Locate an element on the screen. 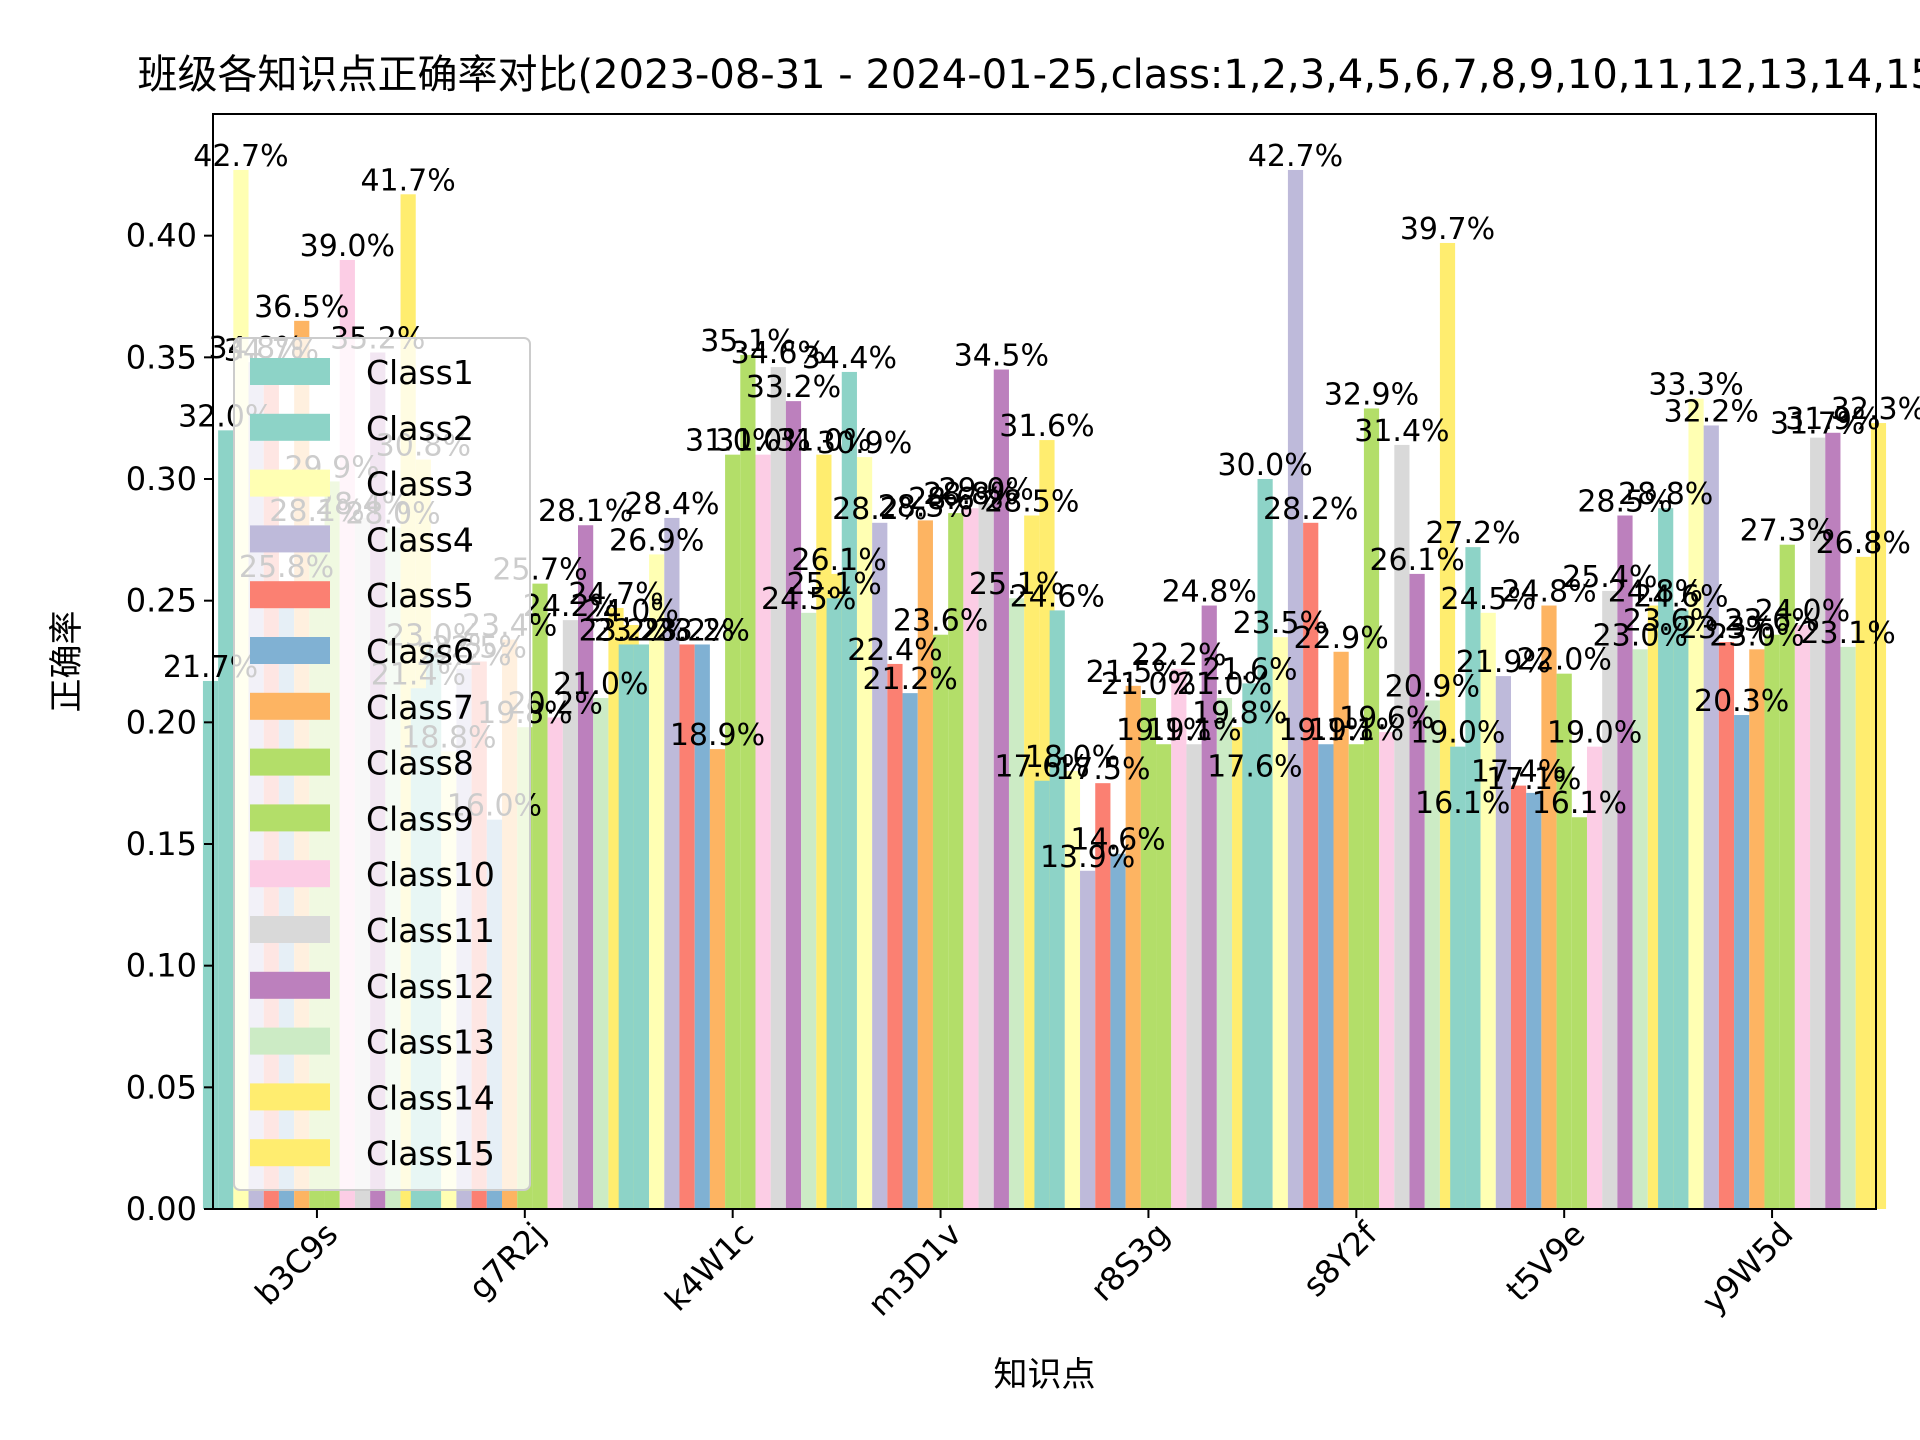 The height and width of the screenshot is (1440, 1920). bar-value-label: 22.2% is located at coordinates (1178, 655).